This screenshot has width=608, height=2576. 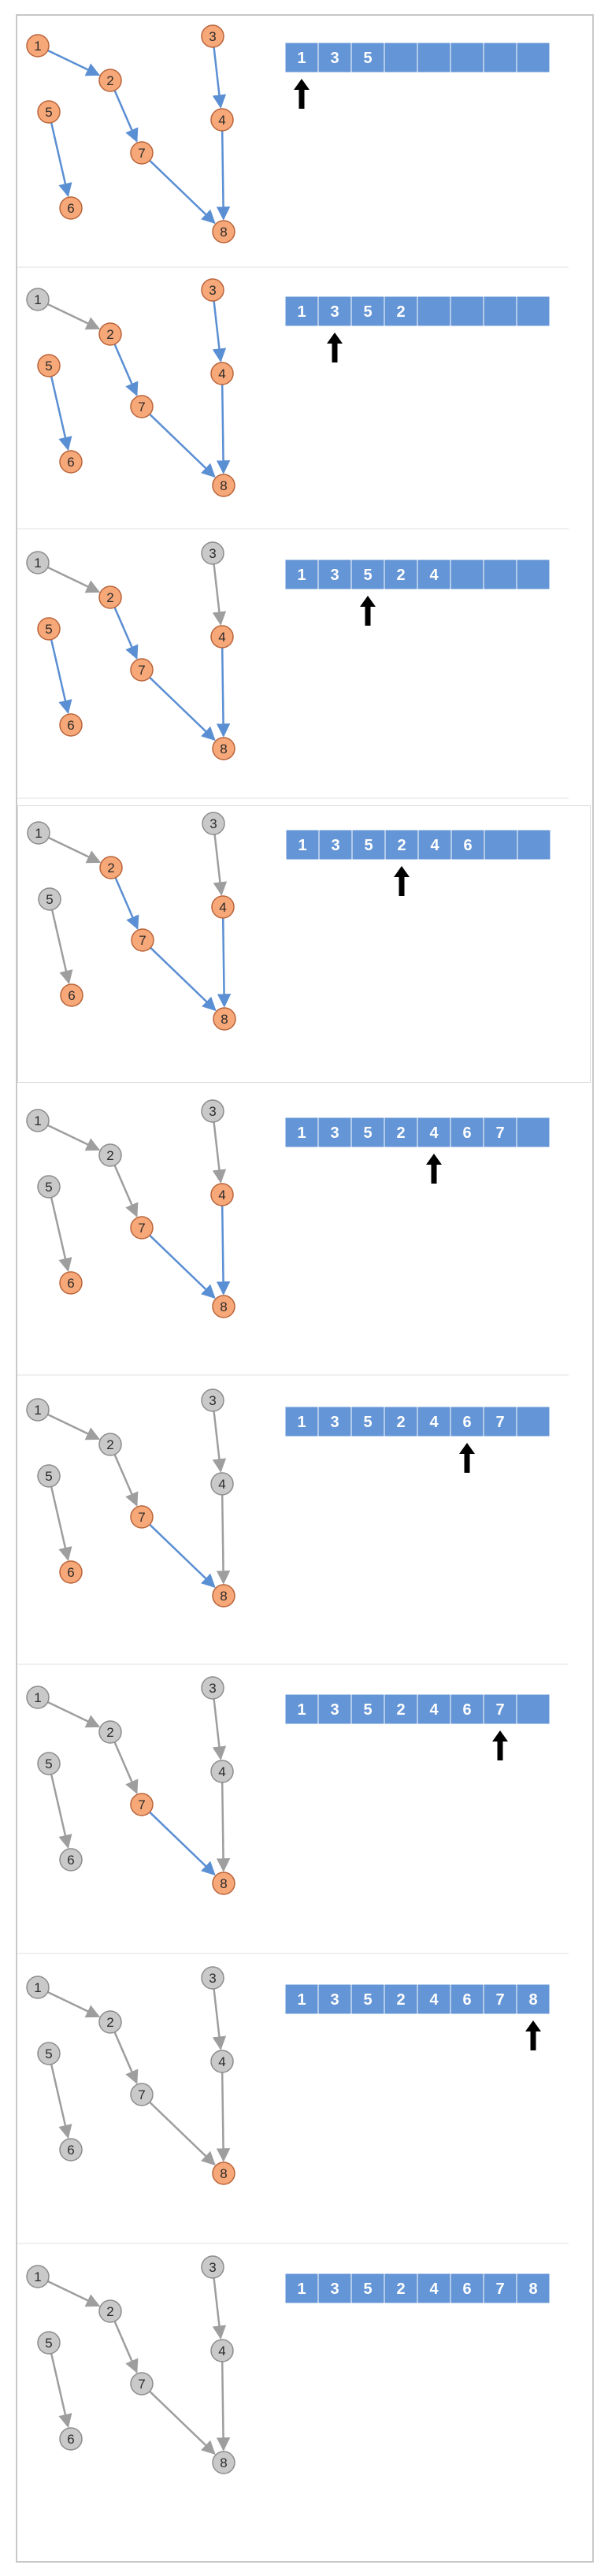 What do you see at coordinates (293, 2105) in the screenshot?
I see `step-diagram-8: 1 2 3 4 5 6 7 8 1 3 5 2 4 6 7 8` at bounding box center [293, 2105].